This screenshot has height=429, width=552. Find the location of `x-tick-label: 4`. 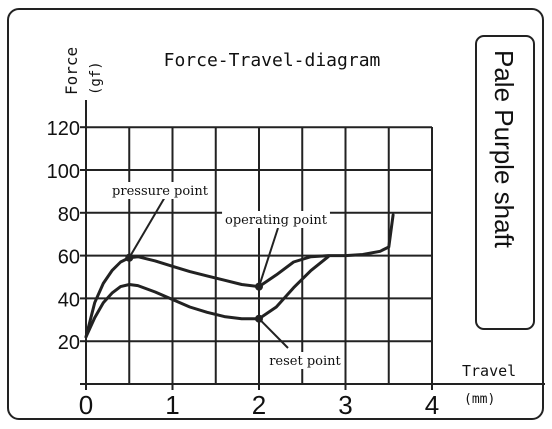

x-tick-label: 4 is located at coordinates (432, 405).